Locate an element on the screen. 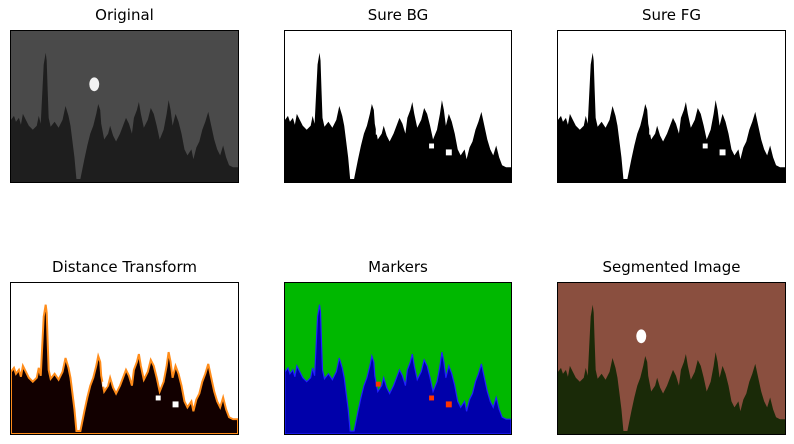 This screenshot has width=794, height=444. panel-sure-fg: Sure FG is located at coordinates (671, 94).